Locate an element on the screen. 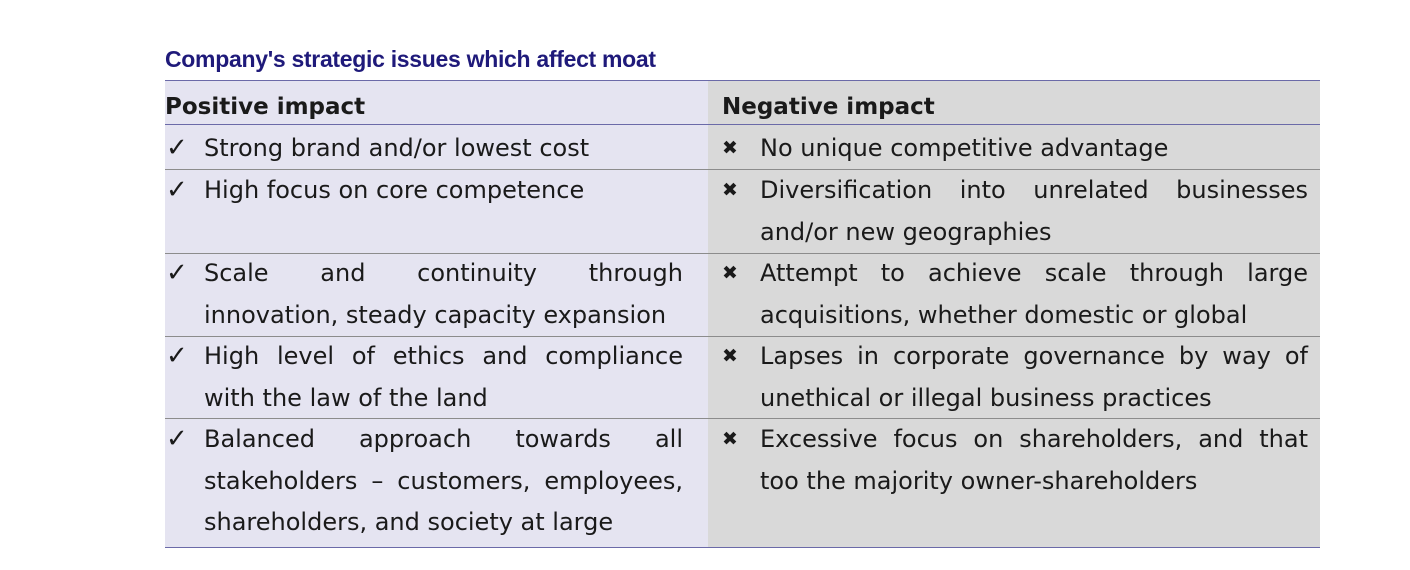 The width and height of the screenshot is (1410, 570). positive-impact-header: Positive impact is located at coordinates (265, 107).